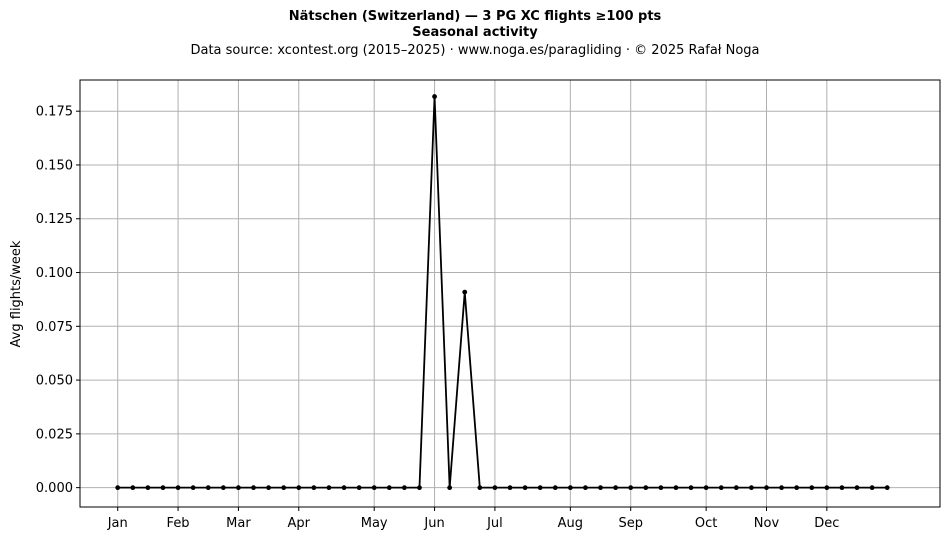 The width and height of the screenshot is (950, 539). What do you see at coordinates (16, 293) in the screenshot?
I see `y-axis-label: Avg flights/week` at bounding box center [16, 293].